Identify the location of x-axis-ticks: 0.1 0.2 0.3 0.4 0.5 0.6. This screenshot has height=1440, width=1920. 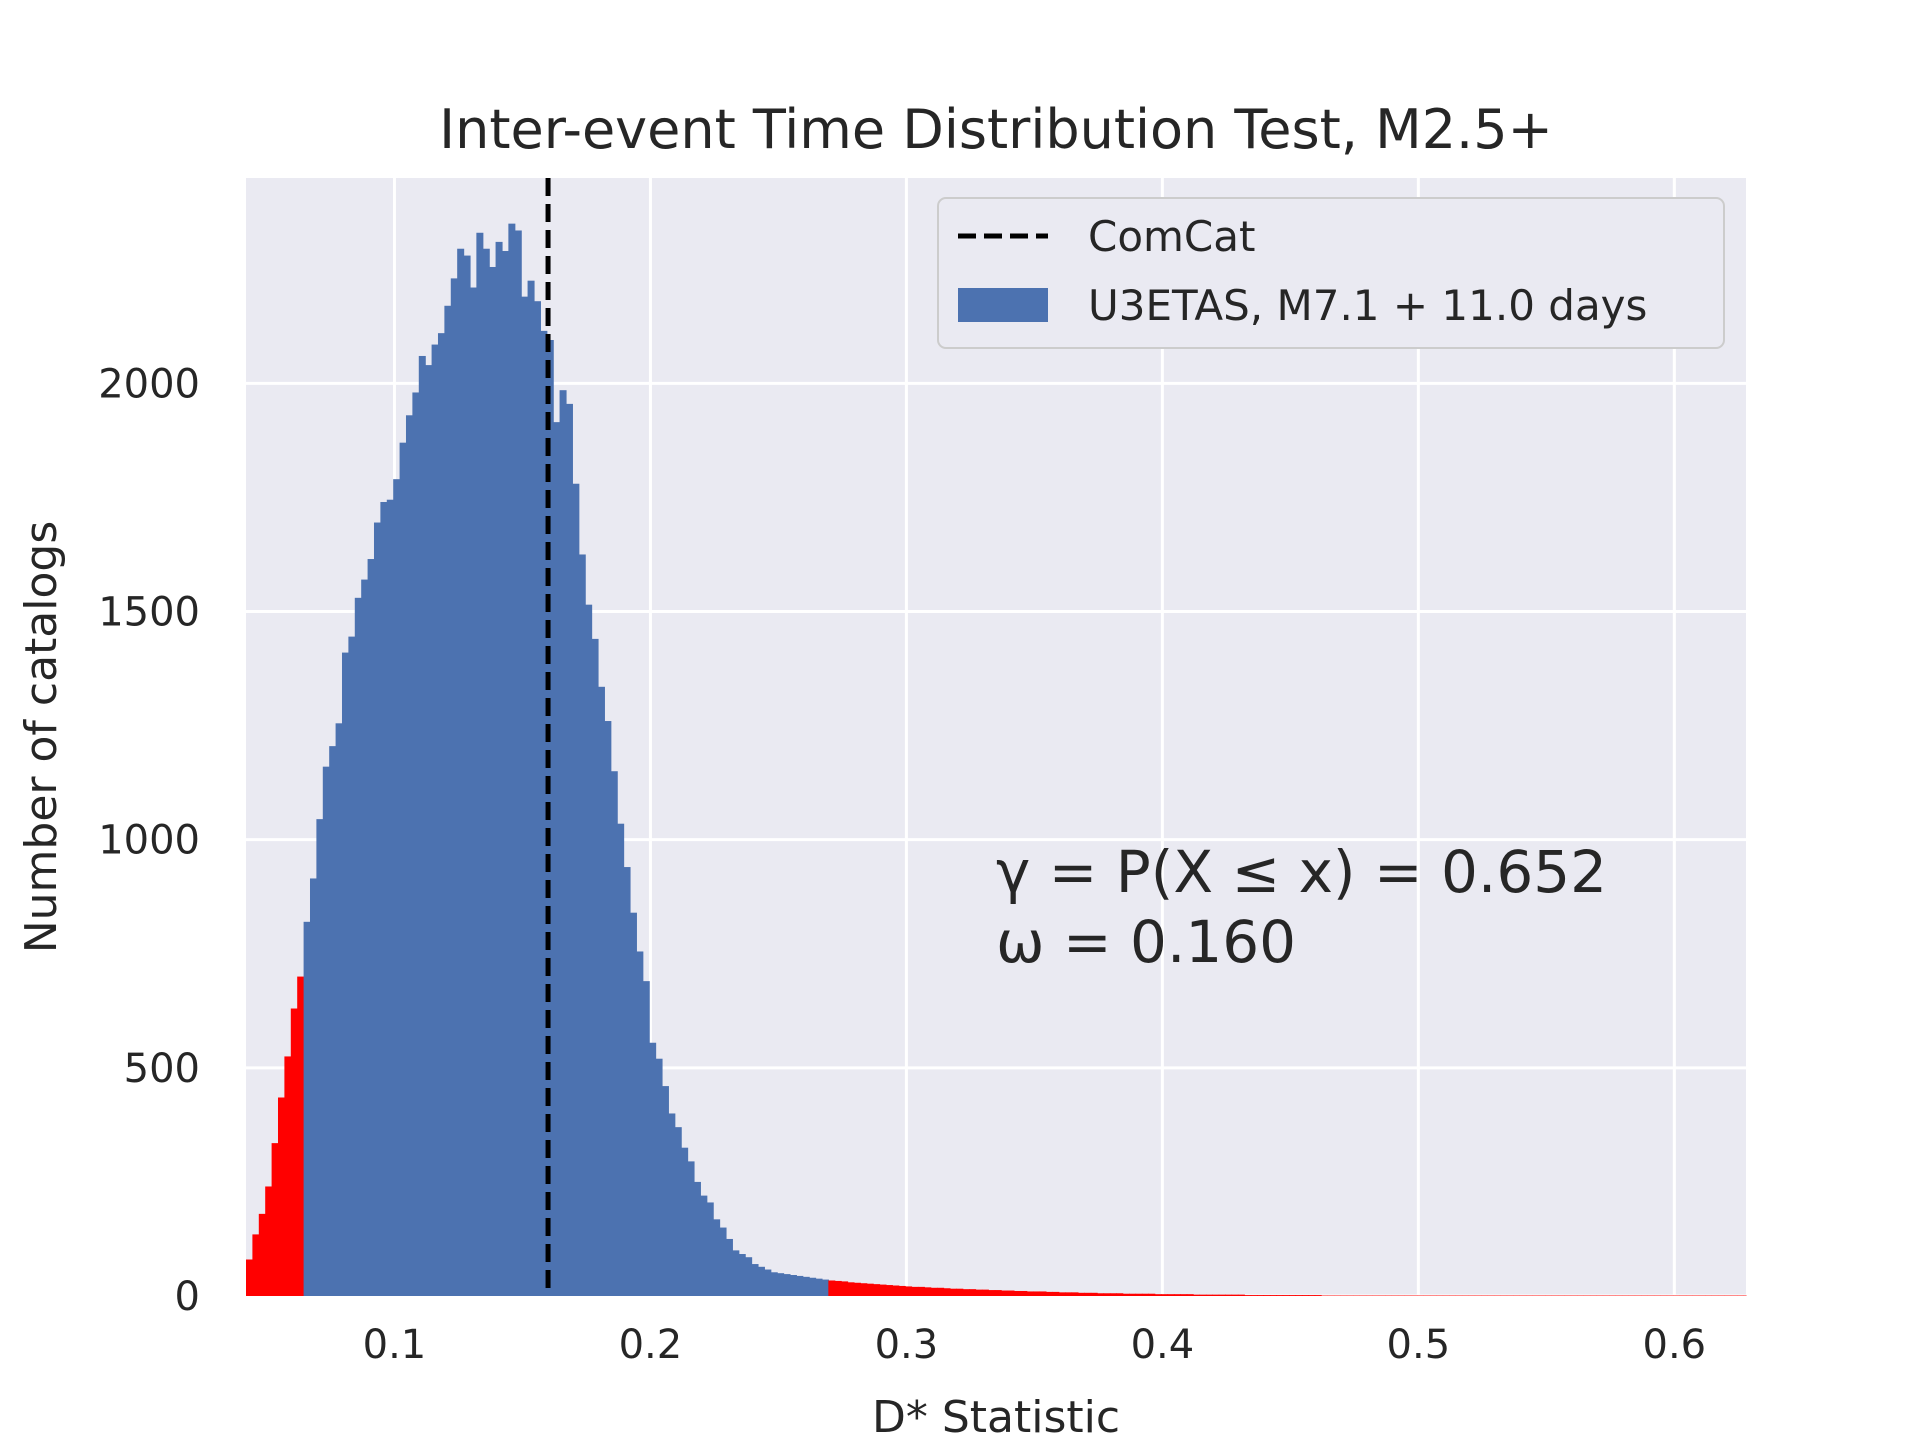
(1034, 1345).